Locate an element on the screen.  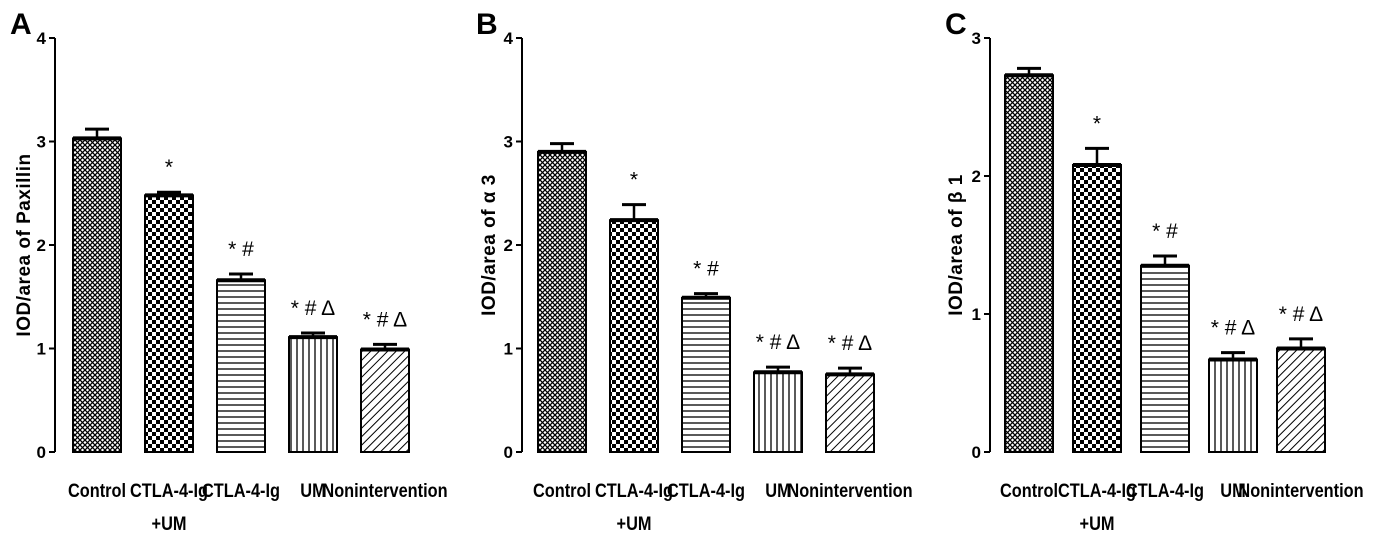
panel-label: A is located at coordinates (21, 24).